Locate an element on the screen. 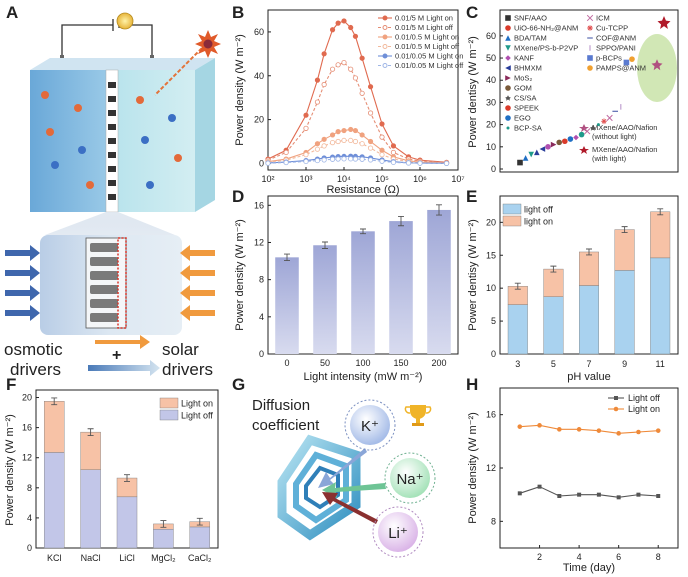 The image size is (688, 577). e-ytick-label: 5 is located at coordinates (493, 321).